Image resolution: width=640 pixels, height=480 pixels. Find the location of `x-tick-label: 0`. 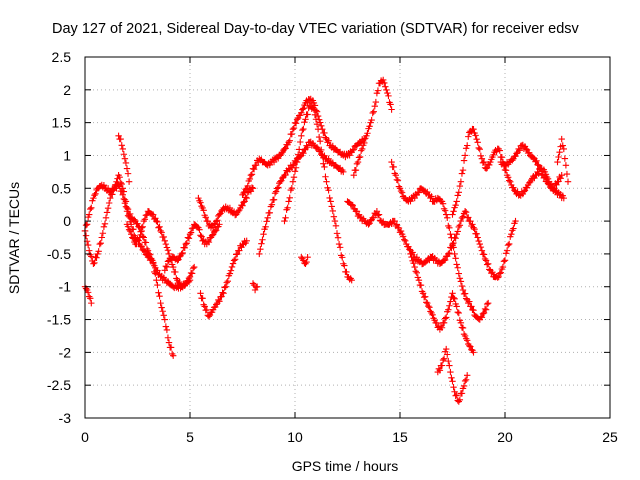

x-tick-label: 0 is located at coordinates (85, 437).